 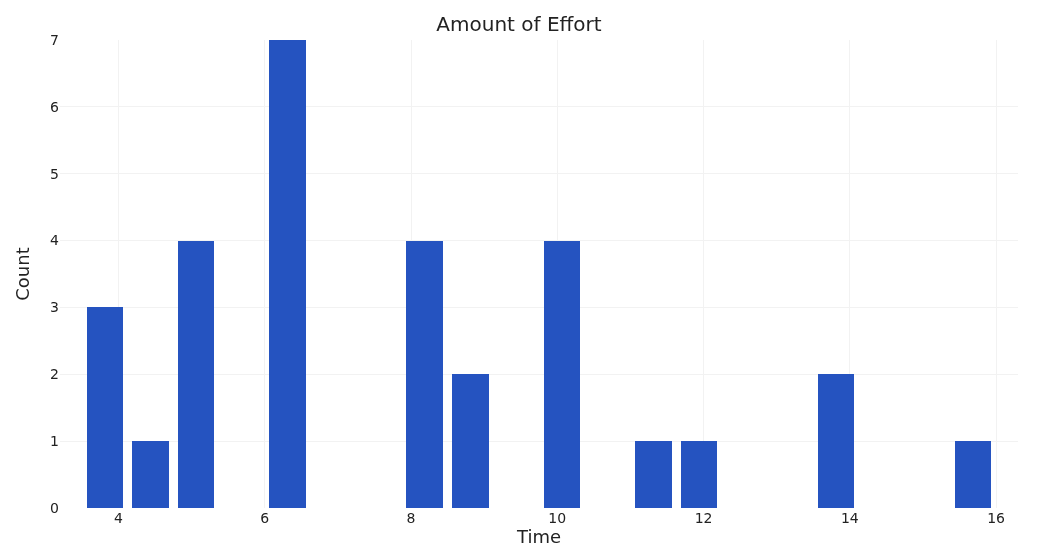 I want to click on y-tick-label: 2, so click(x=54, y=374).